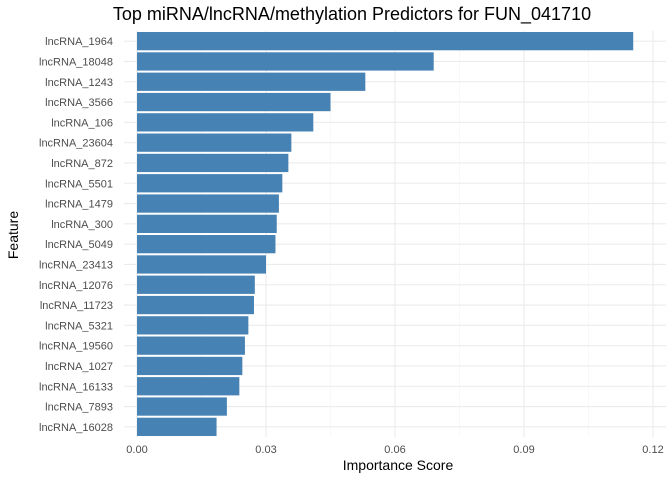 Image resolution: width=672 pixels, height=480 pixels. What do you see at coordinates (76, 144) in the screenshot?
I see `y-tick-label: lncRNA_23604` at bounding box center [76, 144].